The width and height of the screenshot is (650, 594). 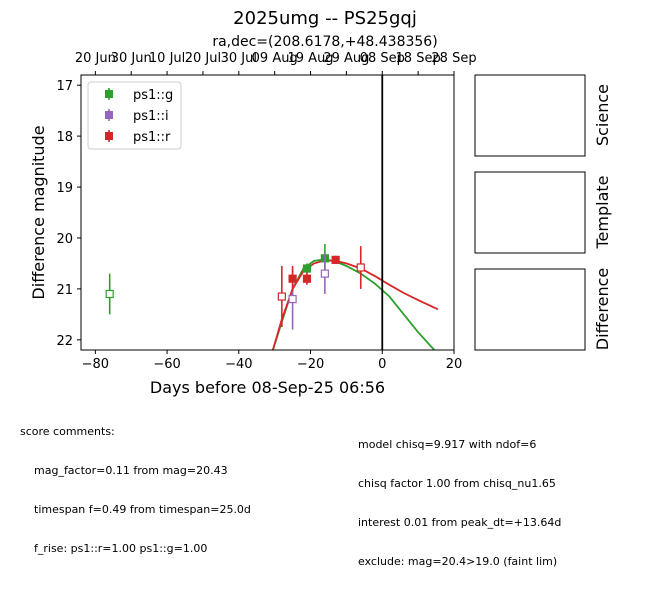 I want to click on top-date-tick-label: 28 Sep, so click(x=453, y=58).